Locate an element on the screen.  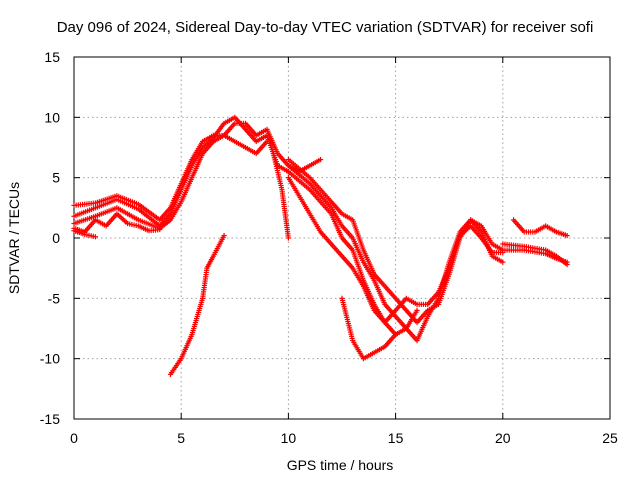
x-tick-label: 25 is located at coordinates (610, 438).